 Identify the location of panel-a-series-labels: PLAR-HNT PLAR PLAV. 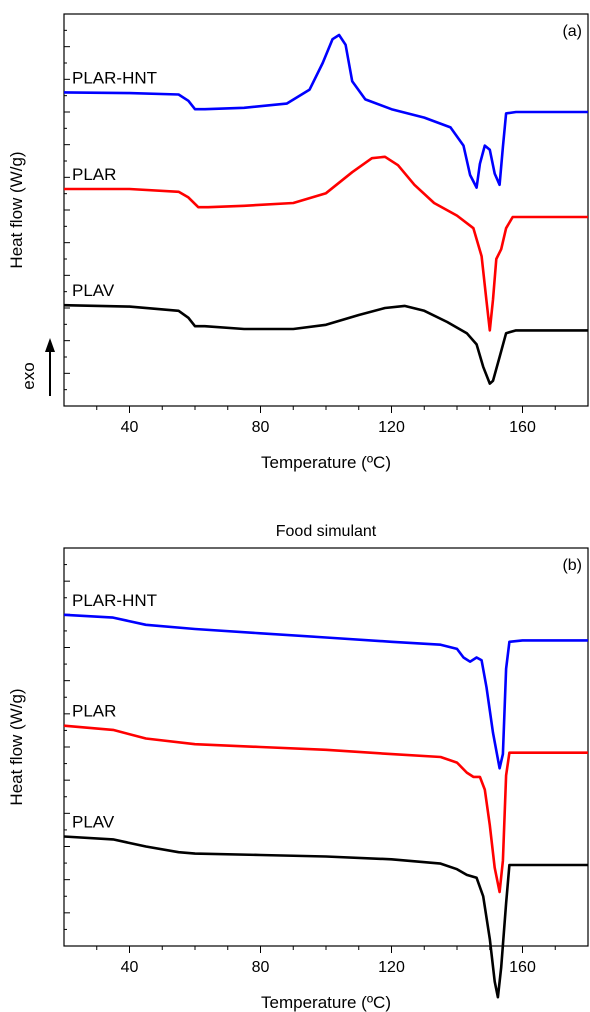
(114, 184).